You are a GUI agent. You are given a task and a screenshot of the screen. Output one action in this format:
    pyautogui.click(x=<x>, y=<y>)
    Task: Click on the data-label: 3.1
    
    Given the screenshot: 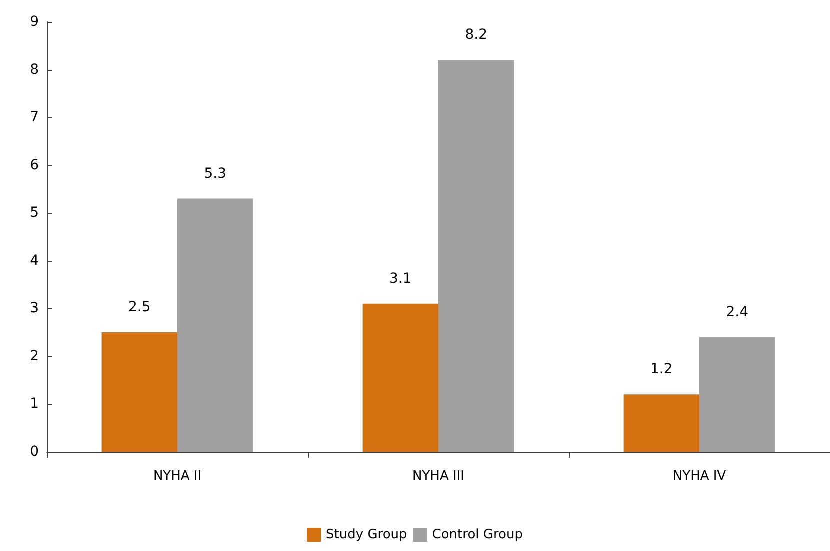 What is the action you would take?
    pyautogui.click(x=401, y=278)
    